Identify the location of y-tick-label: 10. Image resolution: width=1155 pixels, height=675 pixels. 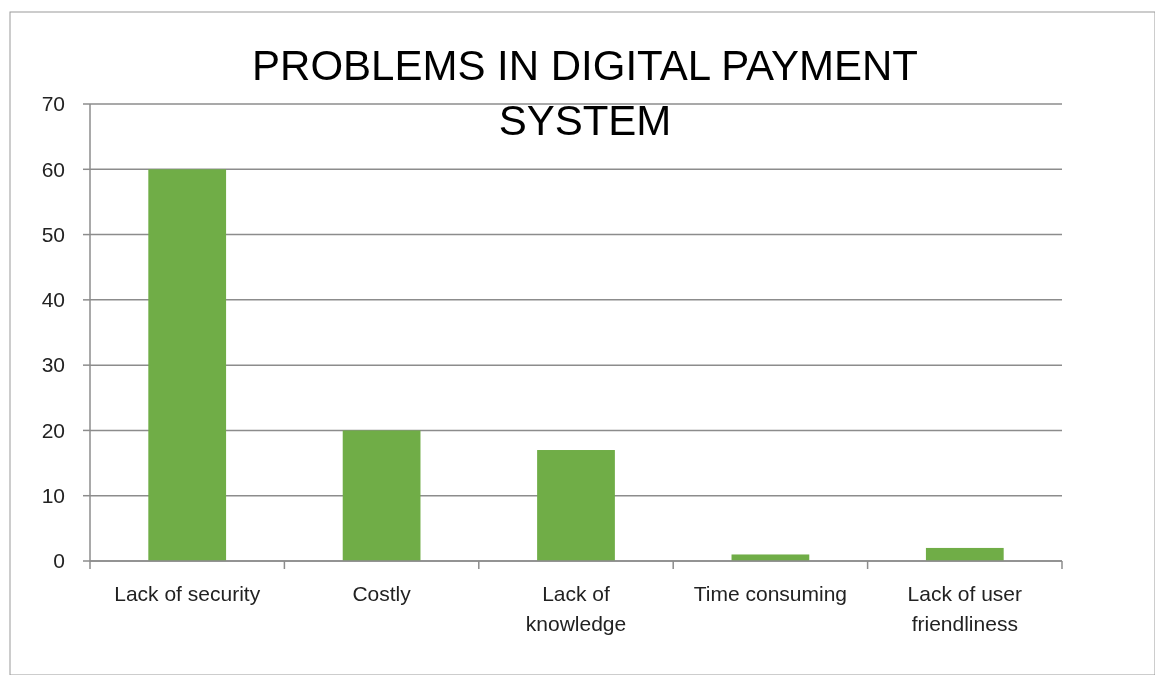
(53, 496).